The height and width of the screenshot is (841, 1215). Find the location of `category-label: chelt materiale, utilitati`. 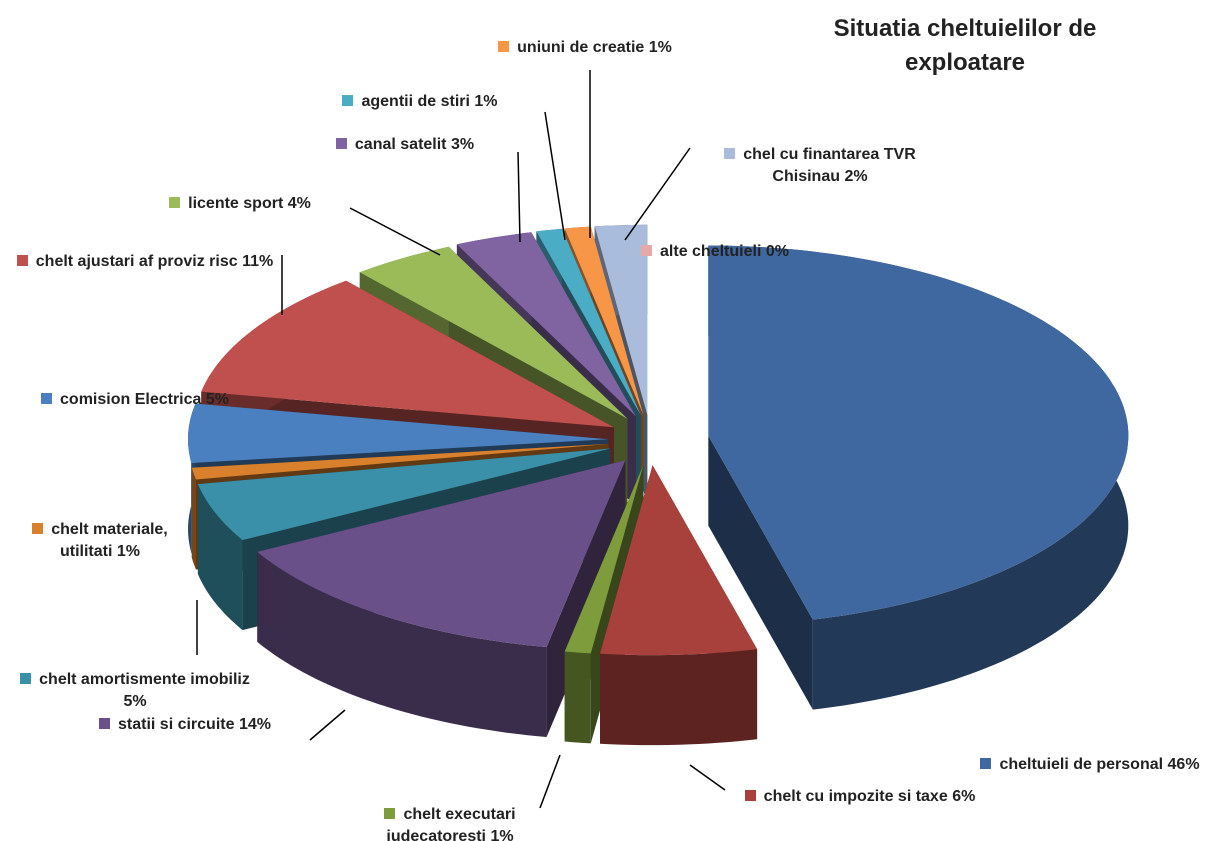

category-label: chelt materiale, utilitati is located at coordinates (109, 540).